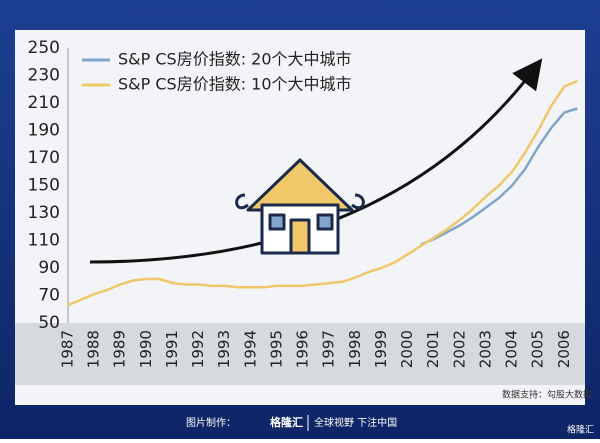  Describe the element at coordinates (68, 349) in the screenshot. I see `x-tick-label: 1987` at that location.